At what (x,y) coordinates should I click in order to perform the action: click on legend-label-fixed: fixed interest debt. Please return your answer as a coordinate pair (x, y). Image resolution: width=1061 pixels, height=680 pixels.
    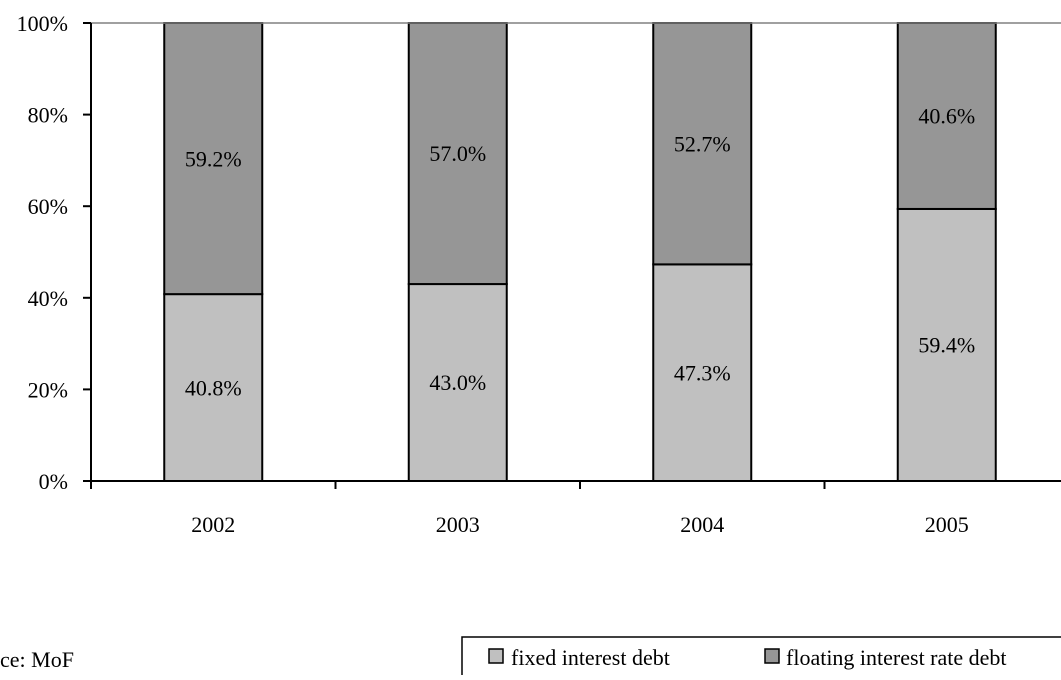
    Looking at the image, I should click on (590, 657).